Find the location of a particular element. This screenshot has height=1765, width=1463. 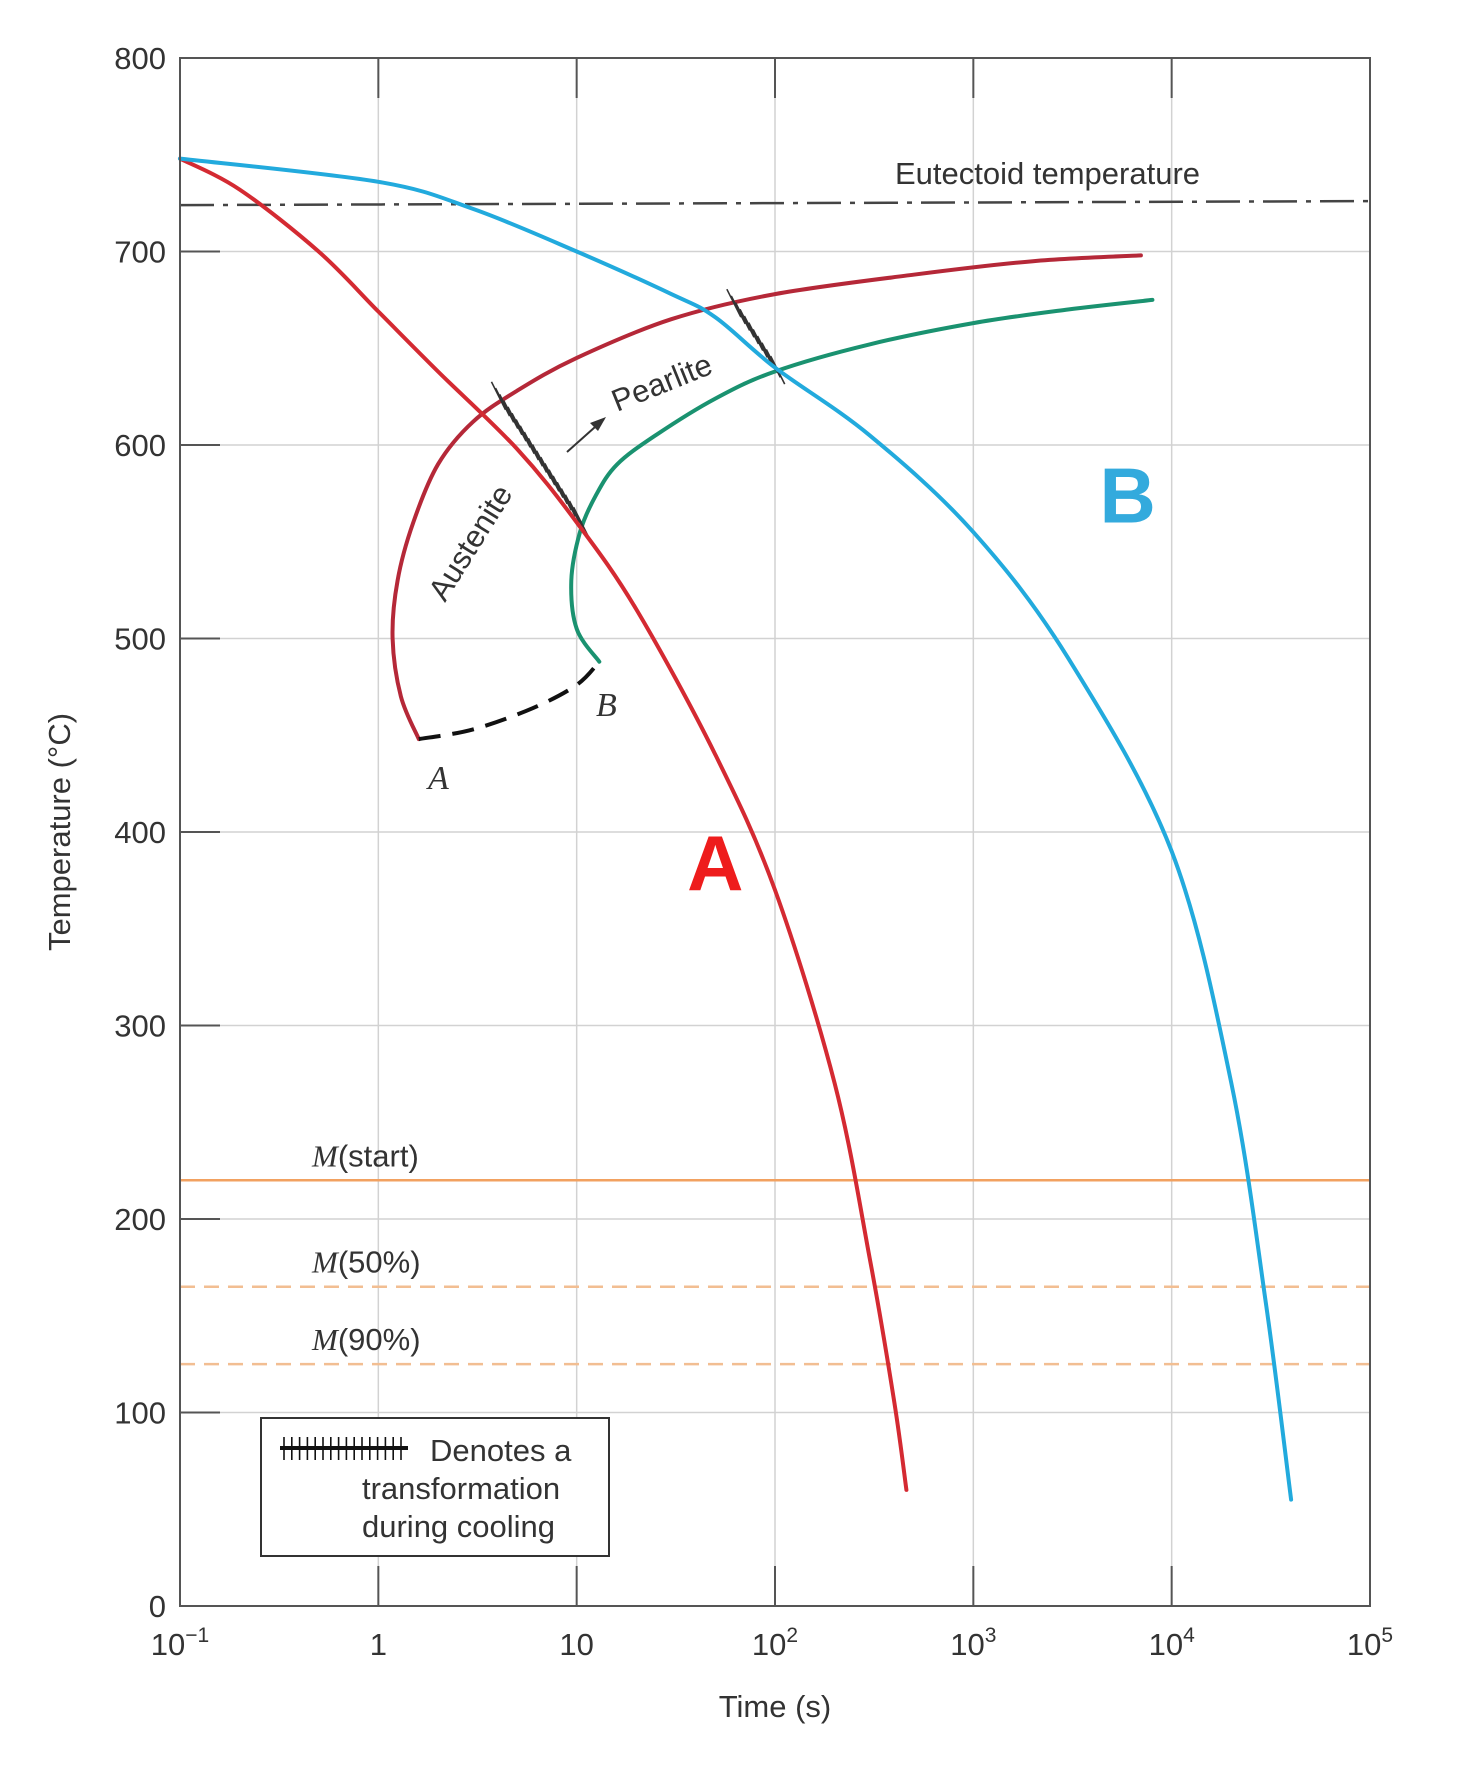

martensite-label-1: M(50%) is located at coordinates (366, 1262).